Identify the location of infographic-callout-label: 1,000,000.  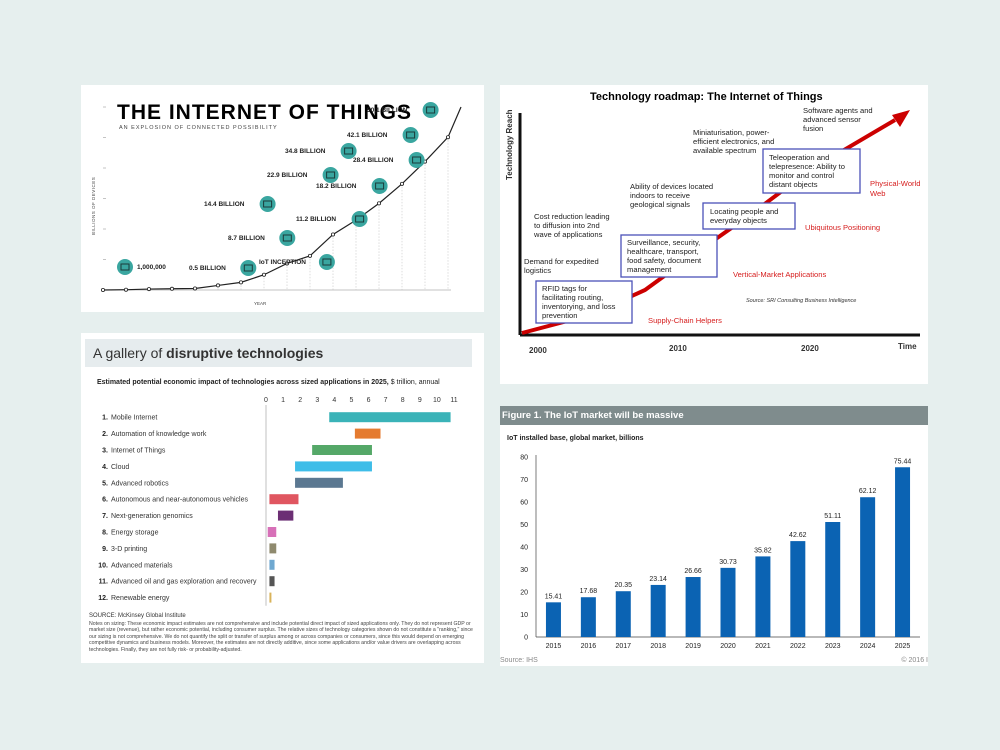
(151, 267).